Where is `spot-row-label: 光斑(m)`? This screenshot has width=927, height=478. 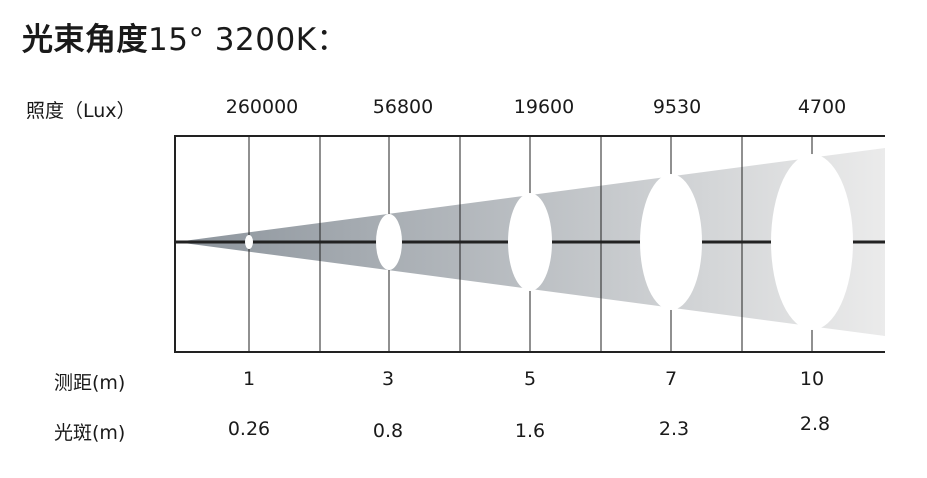 spot-row-label: 光斑(m) is located at coordinates (90, 433).